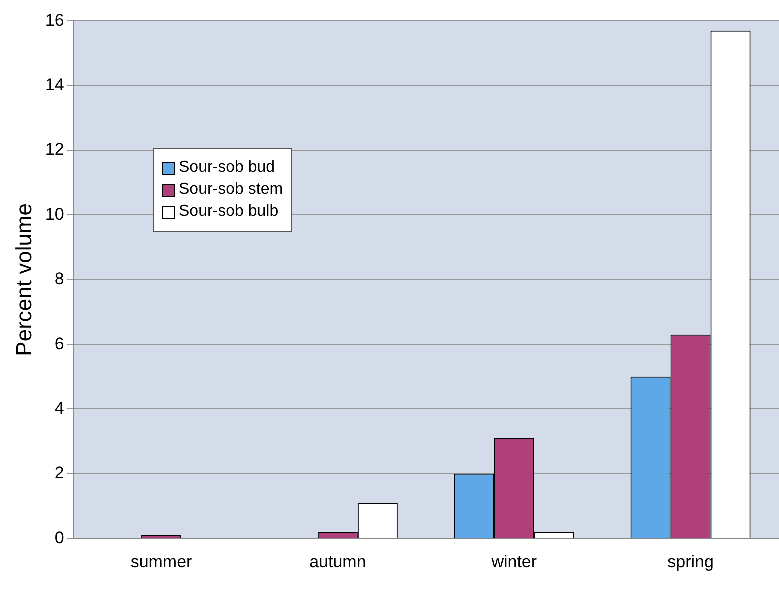 Image resolution: width=779 pixels, height=589 pixels. Describe the element at coordinates (227, 168) in the screenshot. I see `legend-label: Sour-sob bud` at that location.